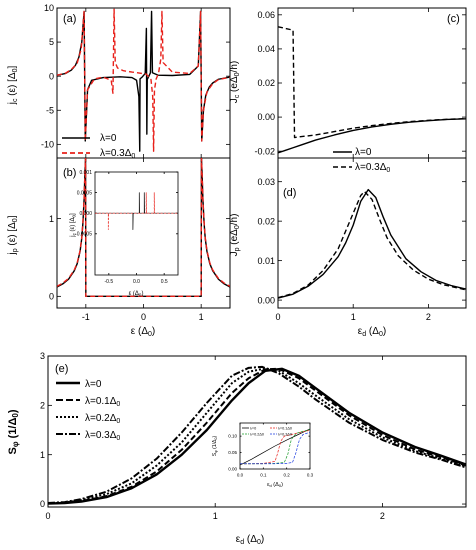 This screenshot has width=476, height=550. What do you see at coordinates (253, 429) in the screenshot?
I see `einset-legend-text-0: λ=0` at bounding box center [253, 429].